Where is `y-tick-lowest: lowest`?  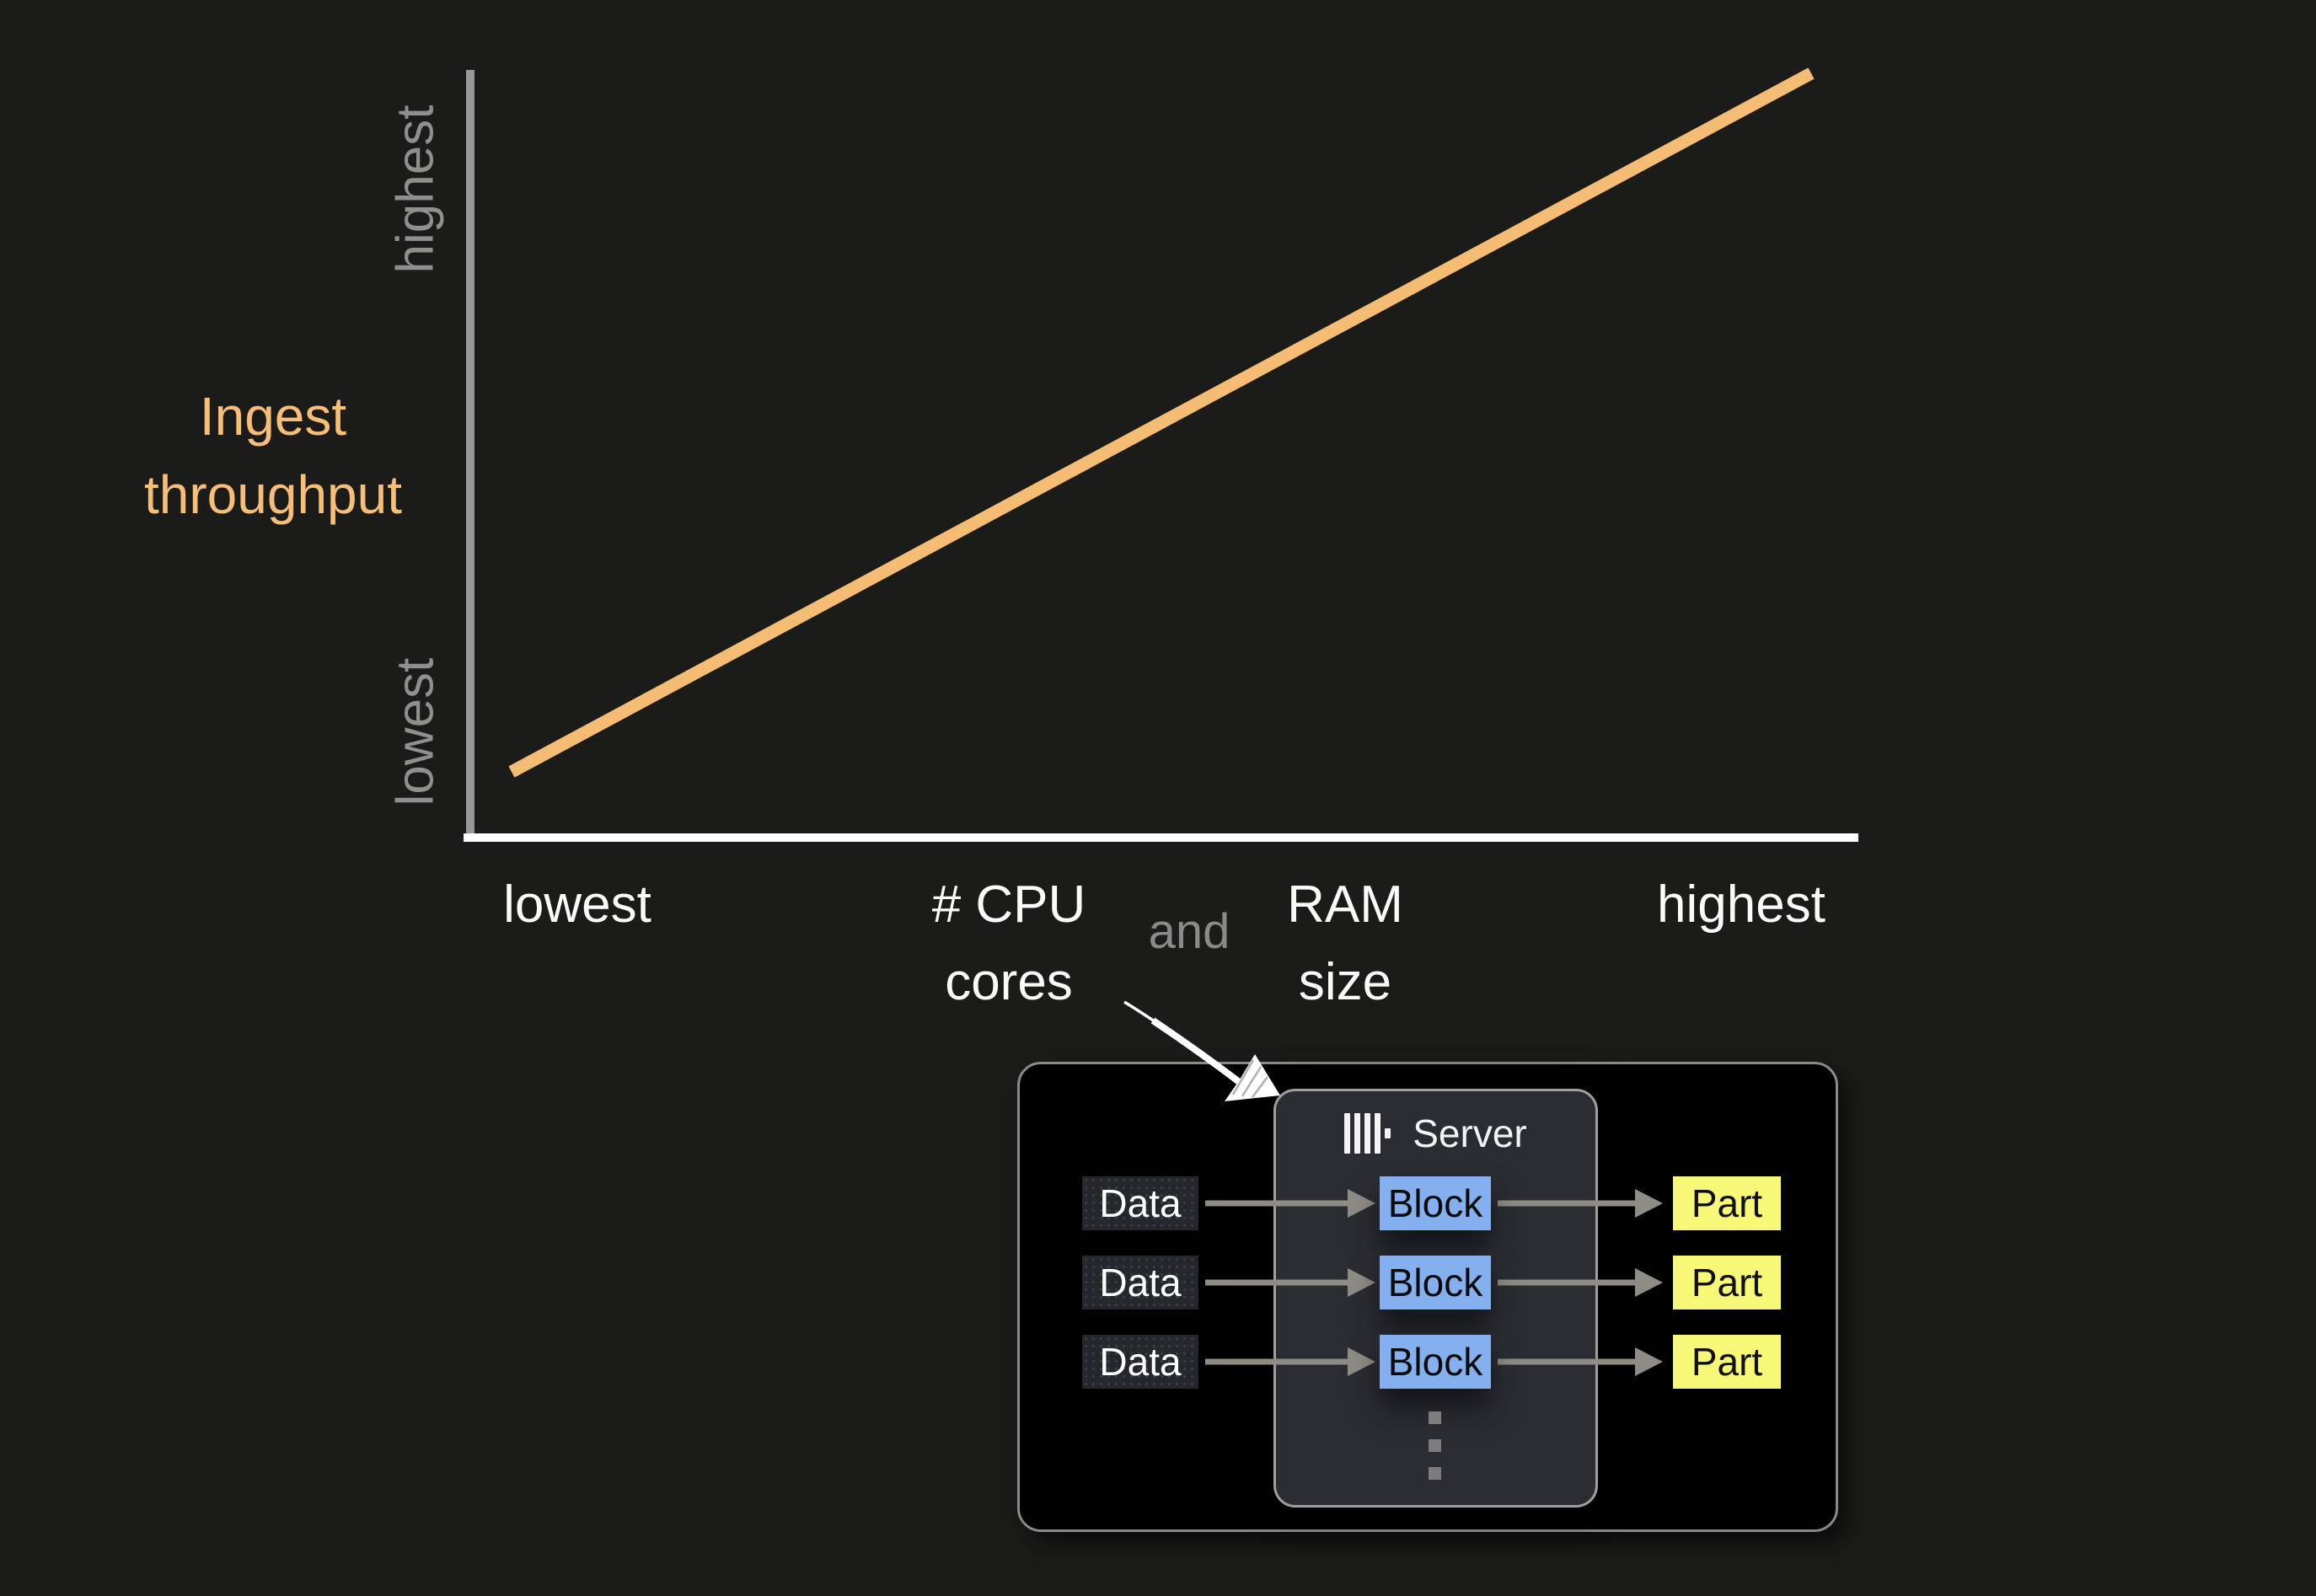 y-tick-lowest: lowest is located at coordinates (415, 731).